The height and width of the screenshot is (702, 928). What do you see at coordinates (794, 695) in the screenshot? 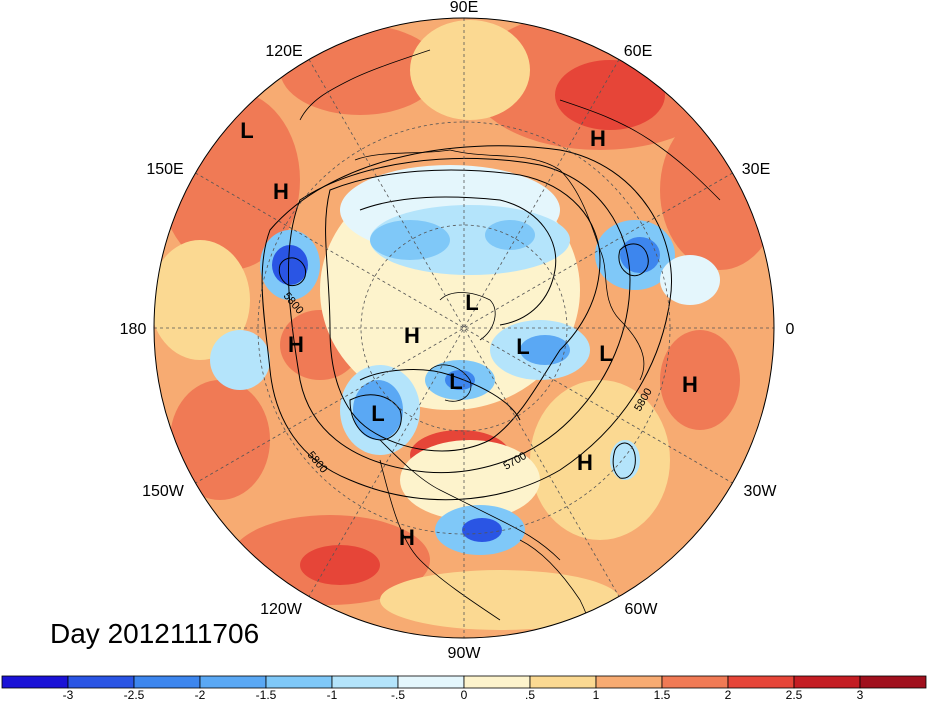
I see `colorbar-tick-label: 2.5` at bounding box center [794, 695].